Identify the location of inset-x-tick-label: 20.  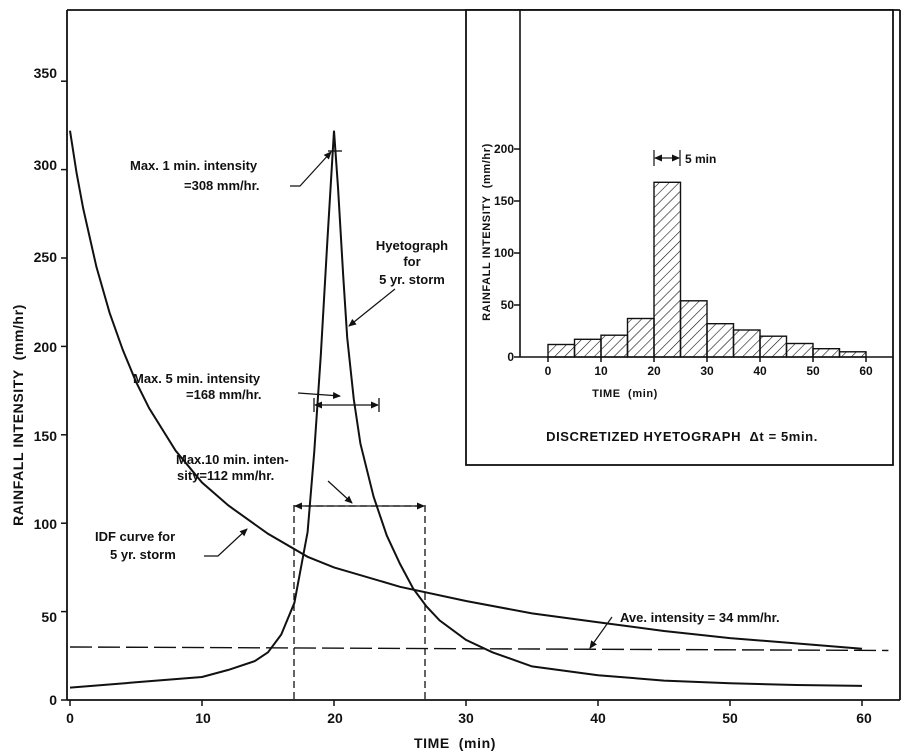
(654, 371).